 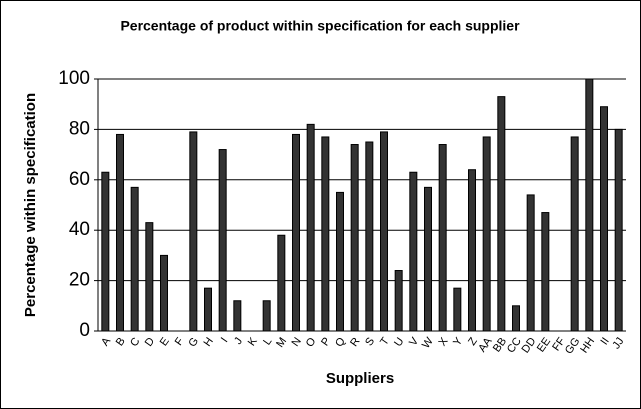 I want to click on x-tick-label: J, so click(x=238, y=341).